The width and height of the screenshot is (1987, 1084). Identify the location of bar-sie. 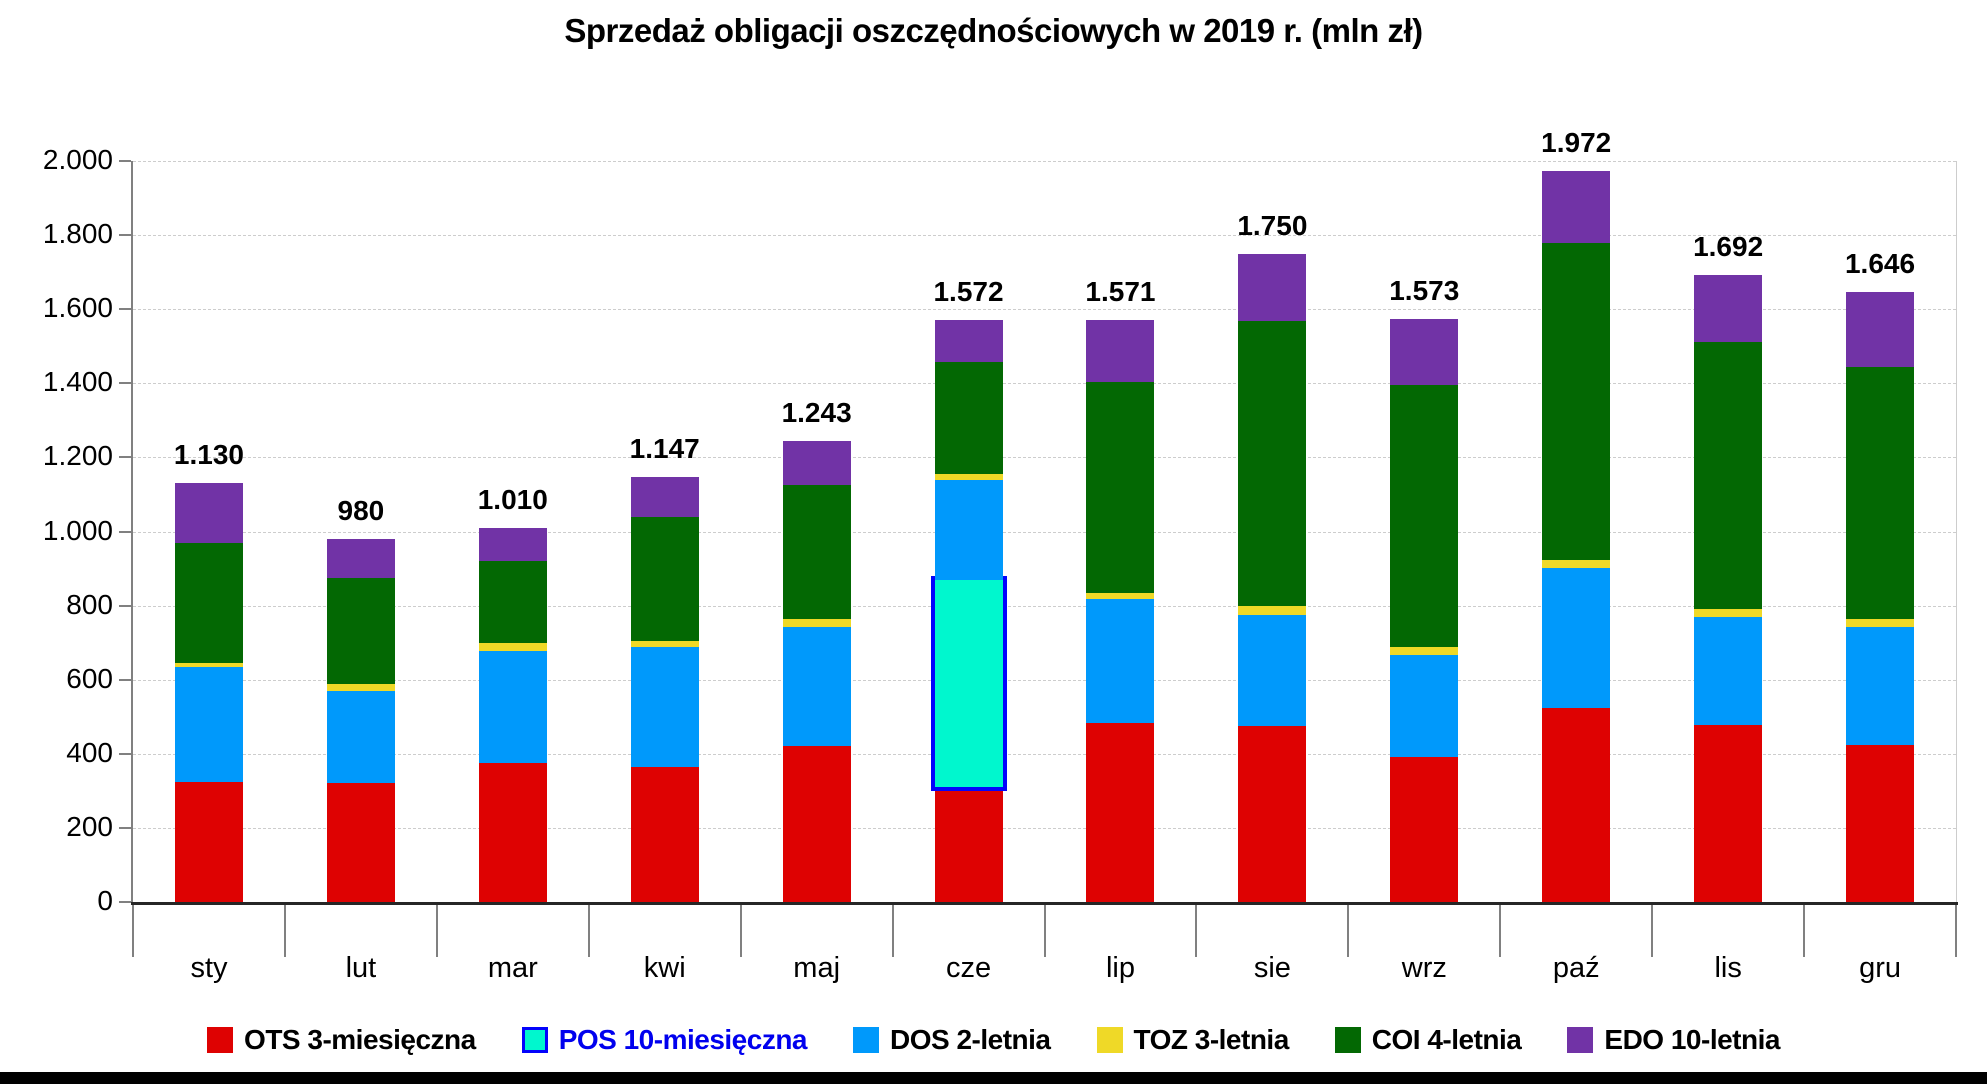
(1272, 577).